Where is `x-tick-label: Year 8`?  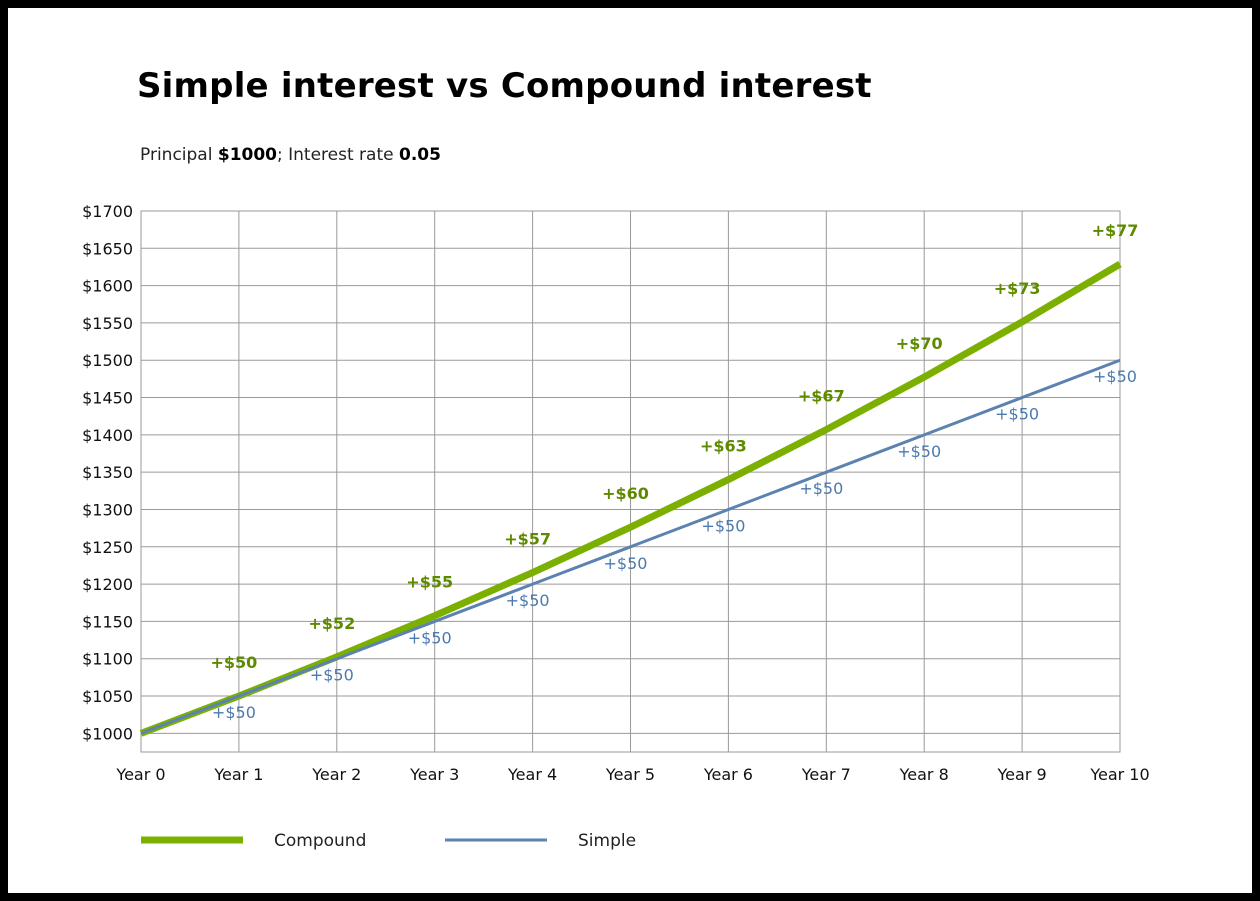 x-tick-label: Year 8 is located at coordinates (924, 774).